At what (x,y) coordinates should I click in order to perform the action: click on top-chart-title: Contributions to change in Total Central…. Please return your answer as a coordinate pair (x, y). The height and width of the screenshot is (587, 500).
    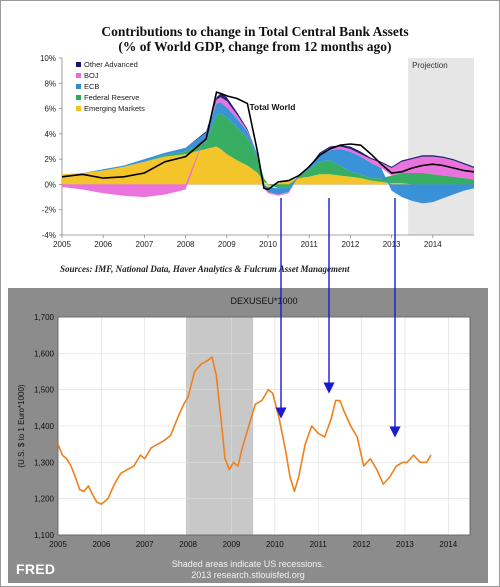
    Looking at the image, I should click on (255, 39).